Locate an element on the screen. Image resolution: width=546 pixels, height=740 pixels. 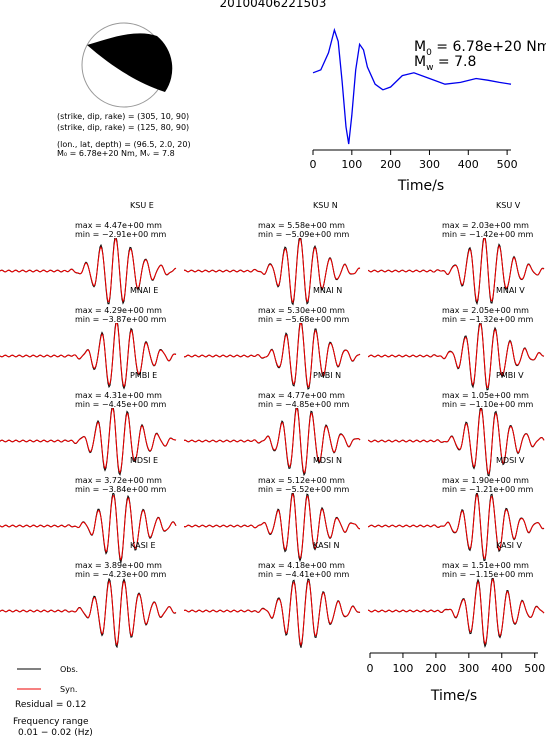
synthetic-trace-pmbi-v is located at coordinates (456, 441).